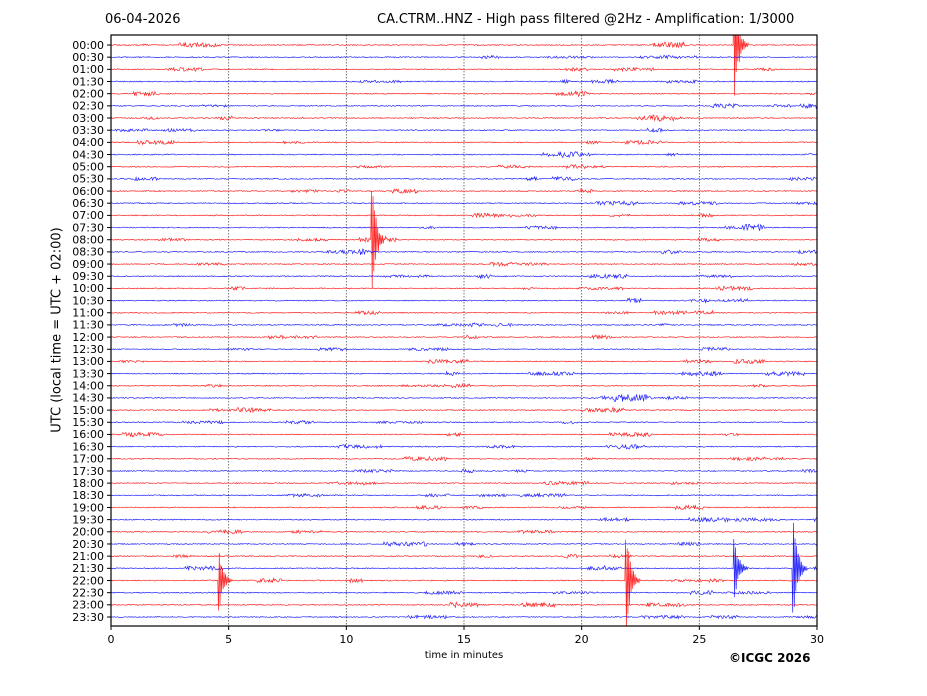  Describe the element at coordinates (770, 658) in the screenshot. I see `copyright: ©ICGC 2026` at that location.